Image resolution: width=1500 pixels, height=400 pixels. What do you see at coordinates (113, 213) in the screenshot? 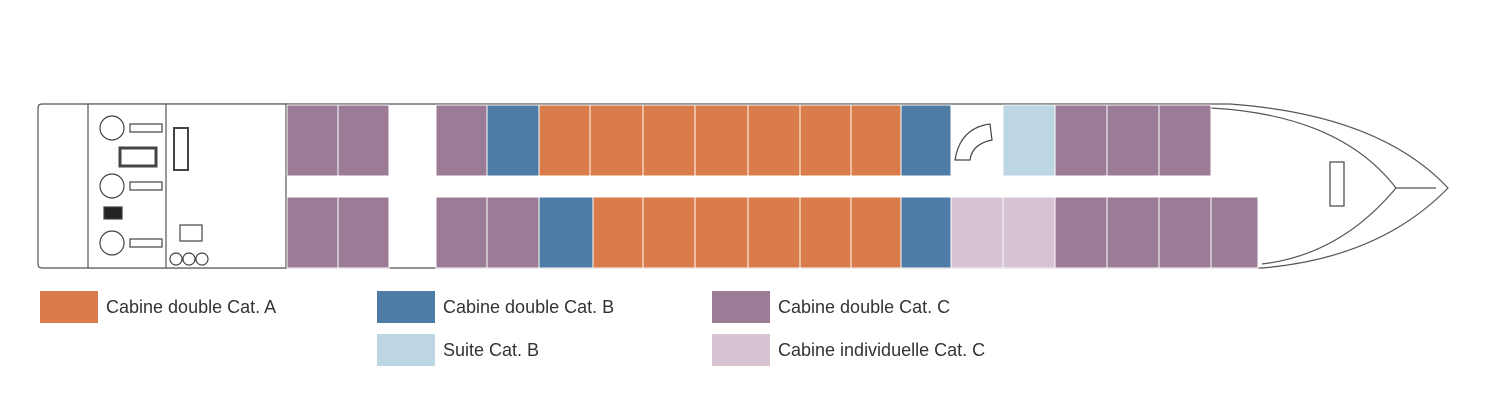
I see `block` at bounding box center [113, 213].